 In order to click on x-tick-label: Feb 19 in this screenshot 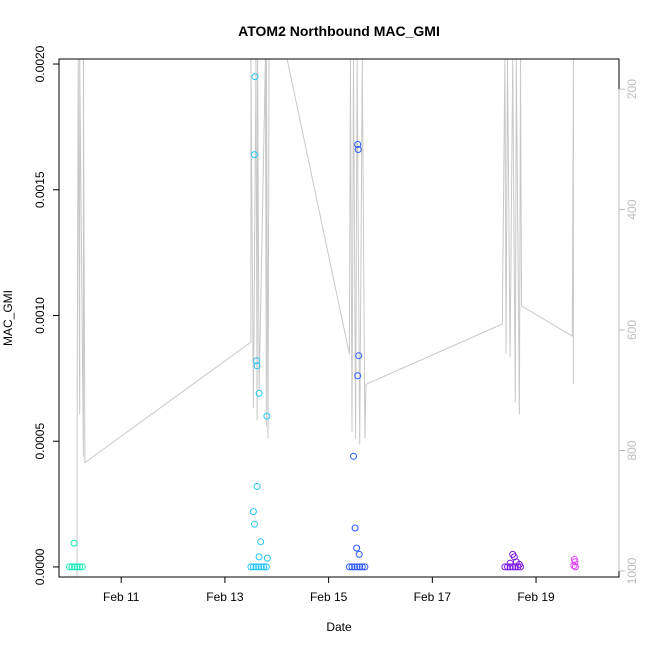, I will do `click(536, 597)`.